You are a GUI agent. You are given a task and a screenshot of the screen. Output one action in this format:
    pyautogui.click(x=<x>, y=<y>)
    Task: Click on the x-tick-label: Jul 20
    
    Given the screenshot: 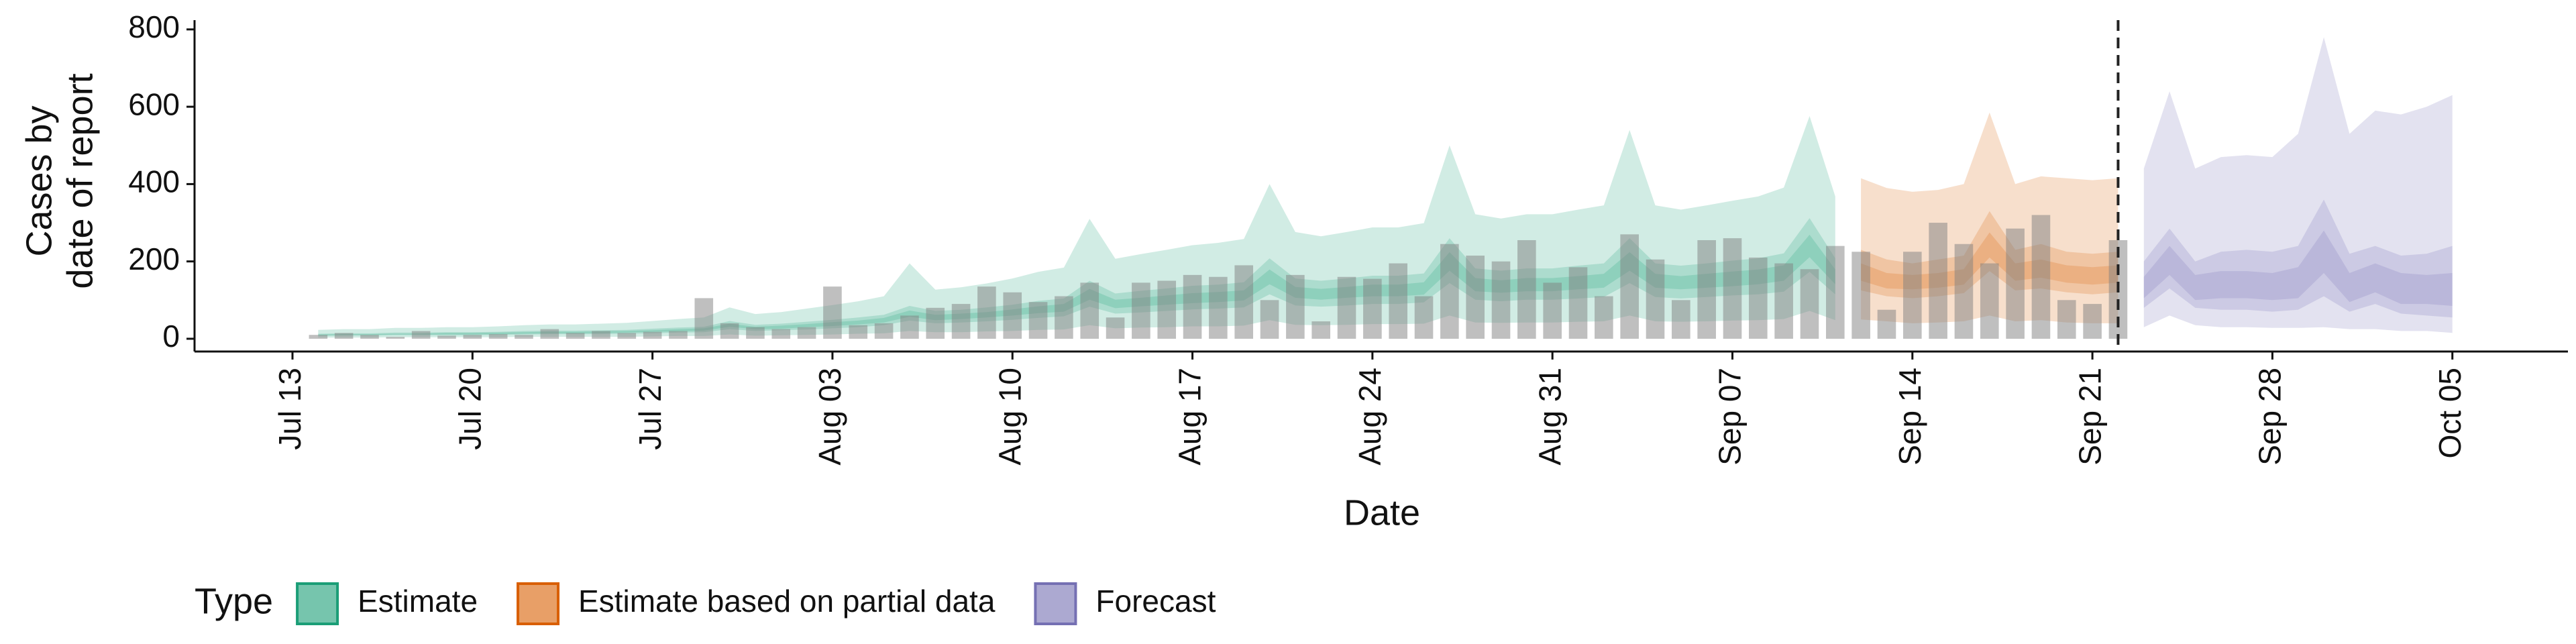 What is the action you would take?
    pyautogui.click(x=469, y=409)
    